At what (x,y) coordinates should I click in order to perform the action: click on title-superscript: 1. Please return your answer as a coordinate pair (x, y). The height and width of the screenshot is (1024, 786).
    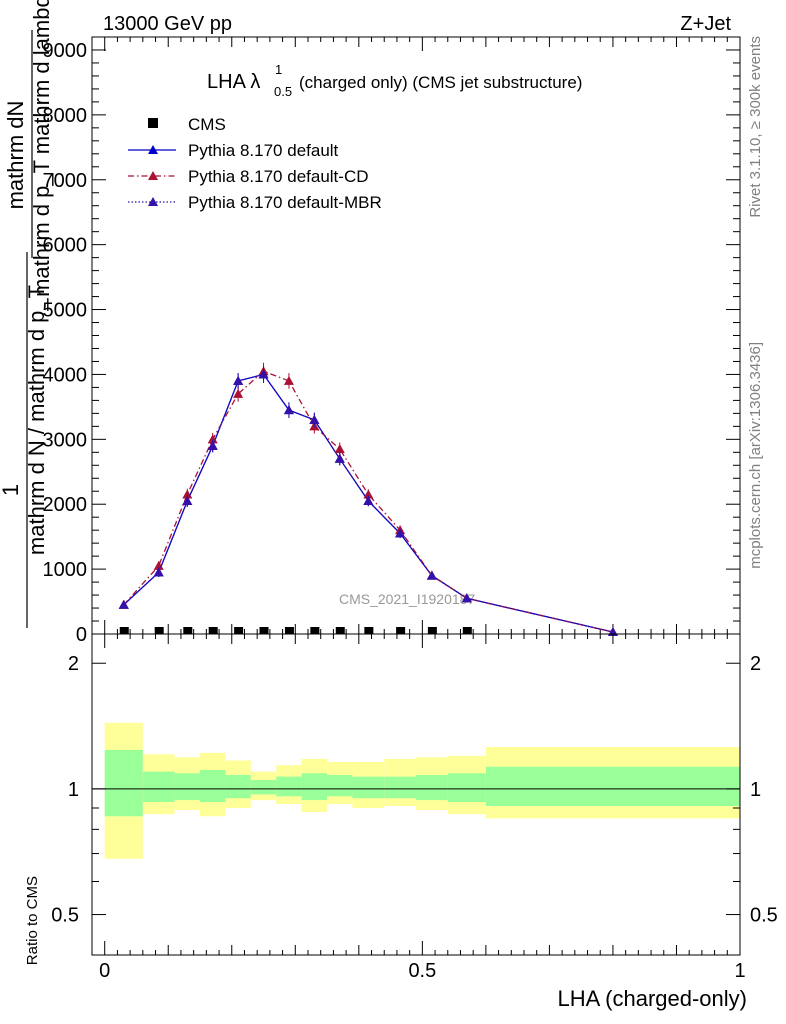
    Looking at the image, I should click on (278, 69).